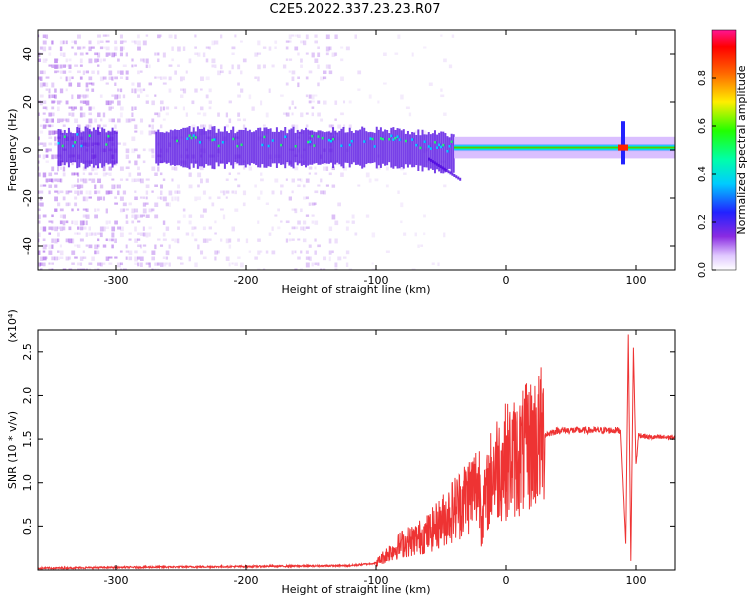 The width and height of the screenshot is (750, 600). What do you see at coordinates (448, 172) in the screenshot?
I see `band-tail` at bounding box center [448, 172].